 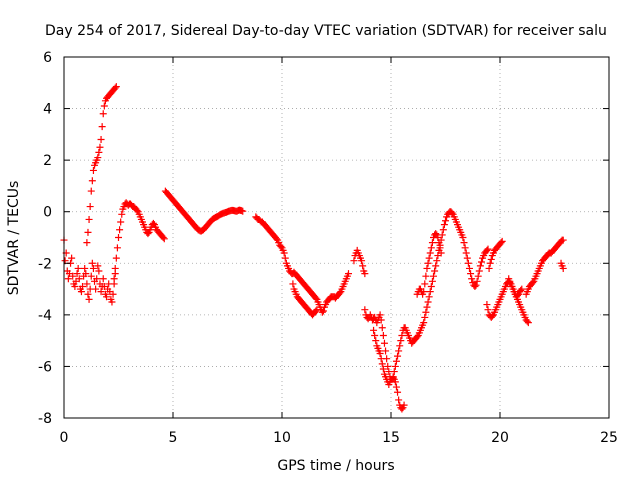 I want to click on y-tick-label: 6, so click(x=47, y=58).